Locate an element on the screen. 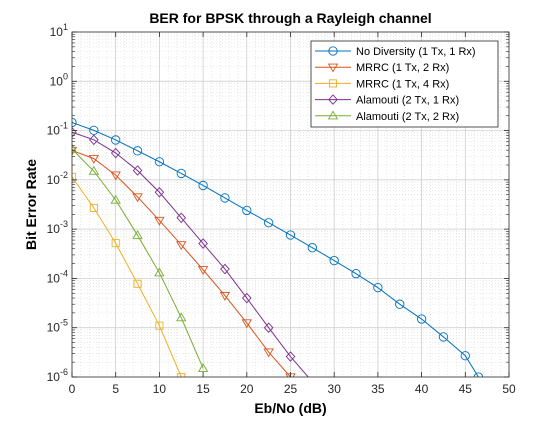 The width and height of the screenshot is (560, 425). y-tick-exponent: -3 is located at coordinates (64, 224).